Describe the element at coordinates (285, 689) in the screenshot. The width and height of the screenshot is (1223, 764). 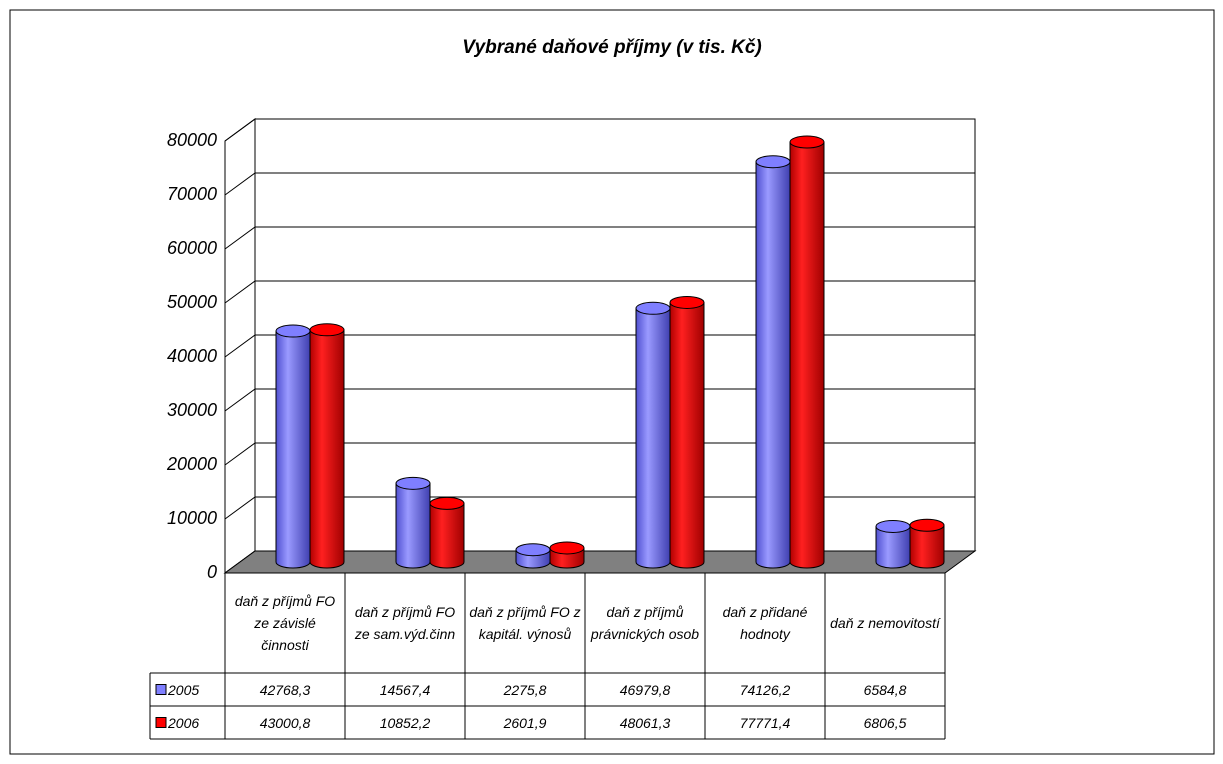
I see `data-table-value: 42768,3` at that location.